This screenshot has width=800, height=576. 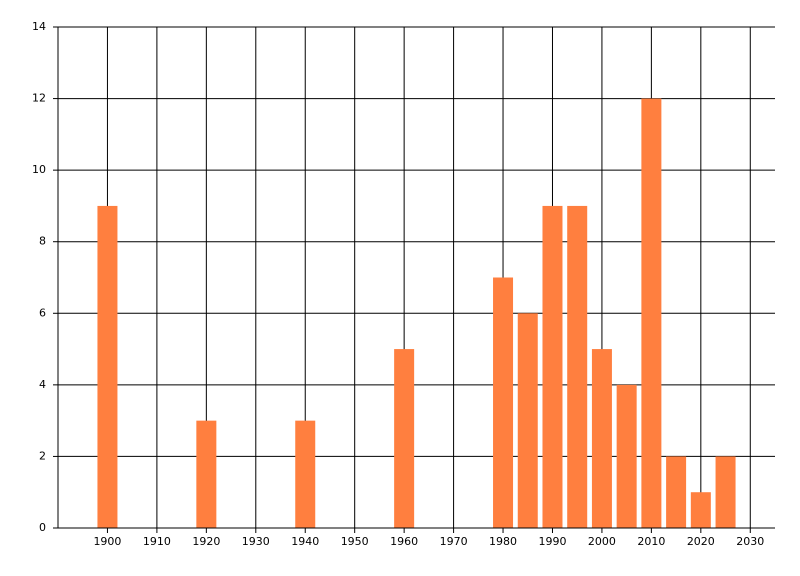 I want to click on x-tick-label: 1940, so click(x=305, y=541).